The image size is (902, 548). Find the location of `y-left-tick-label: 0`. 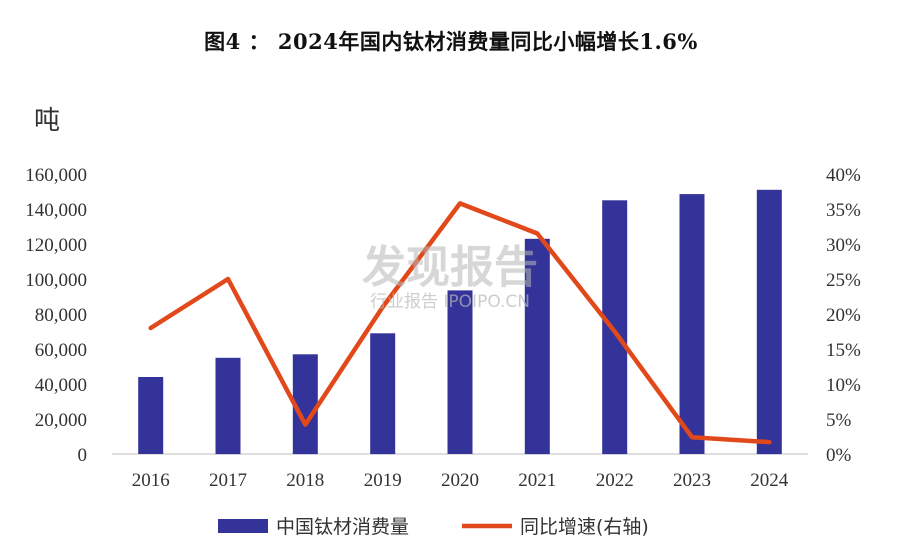

y-left-tick-label: 0 is located at coordinates (83, 455).